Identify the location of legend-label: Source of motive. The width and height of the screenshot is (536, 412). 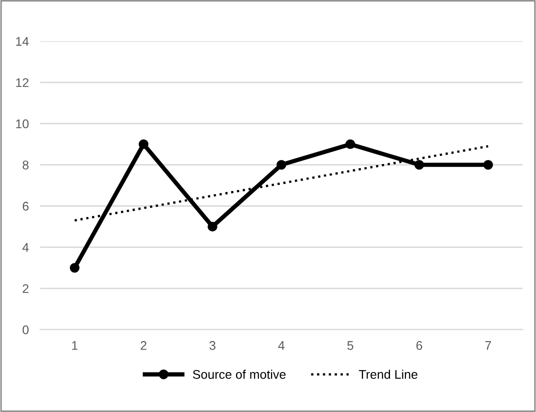
(239, 374).